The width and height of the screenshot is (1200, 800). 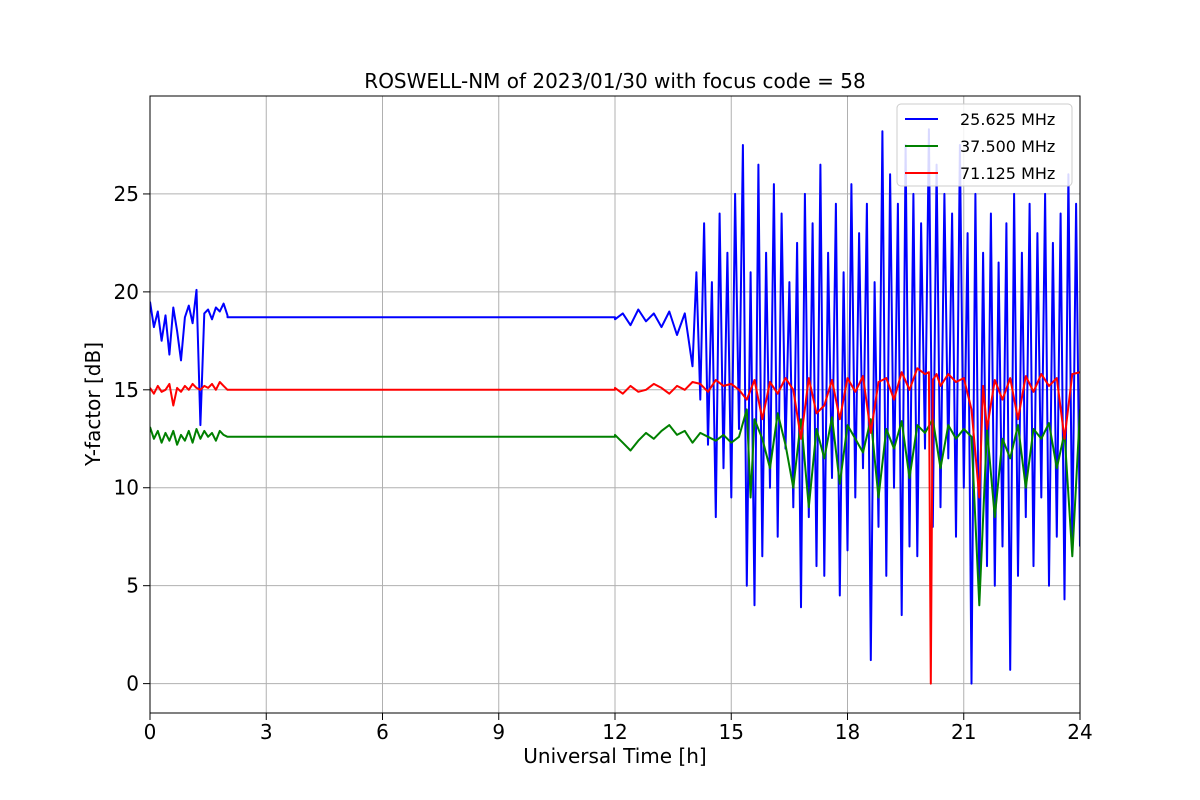 I want to click on y-tick-label: 10, so click(x=126, y=488).